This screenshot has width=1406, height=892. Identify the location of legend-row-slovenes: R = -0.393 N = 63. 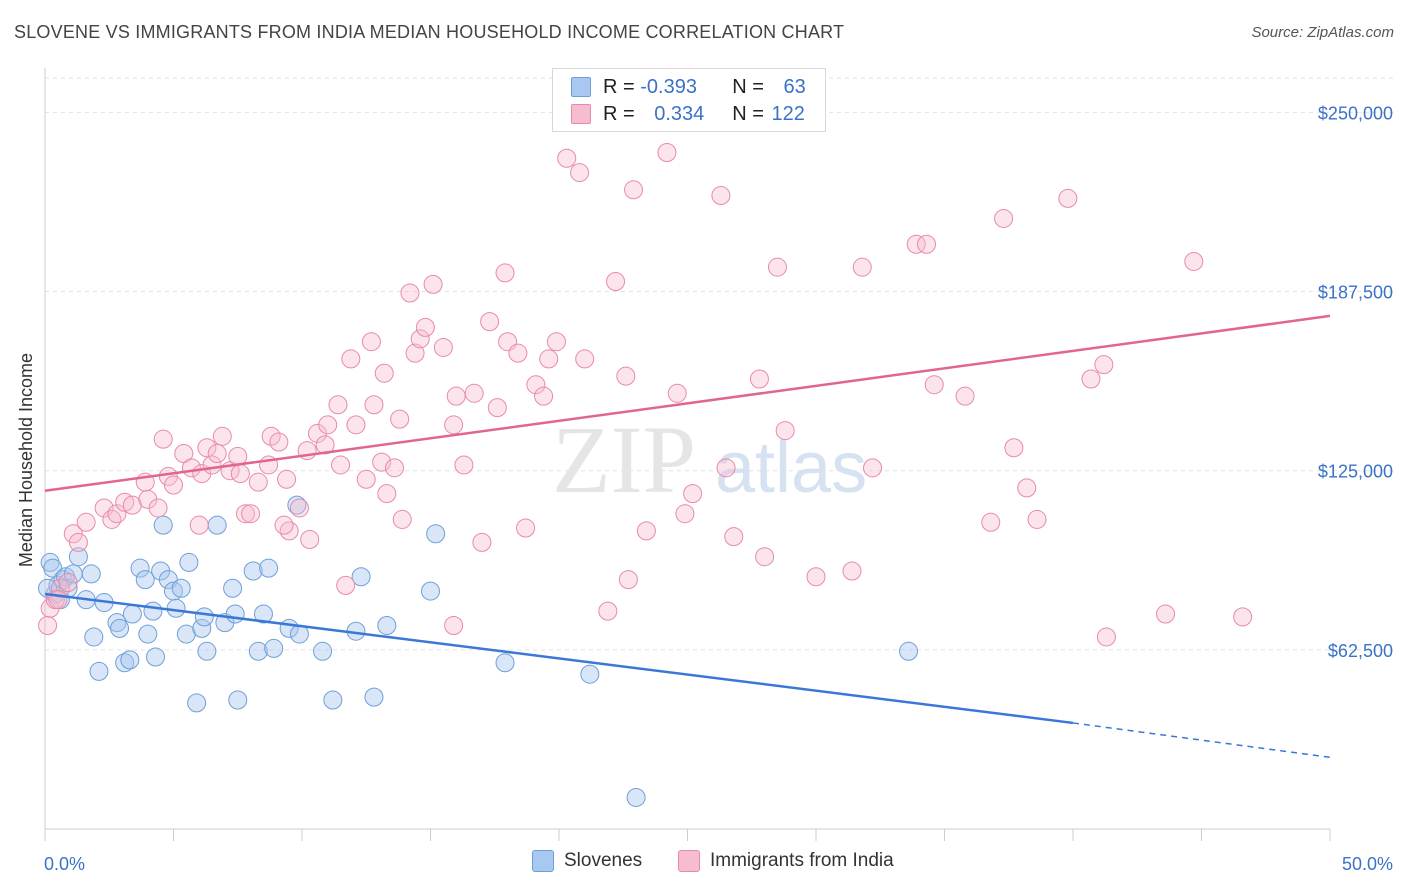
(688, 87).